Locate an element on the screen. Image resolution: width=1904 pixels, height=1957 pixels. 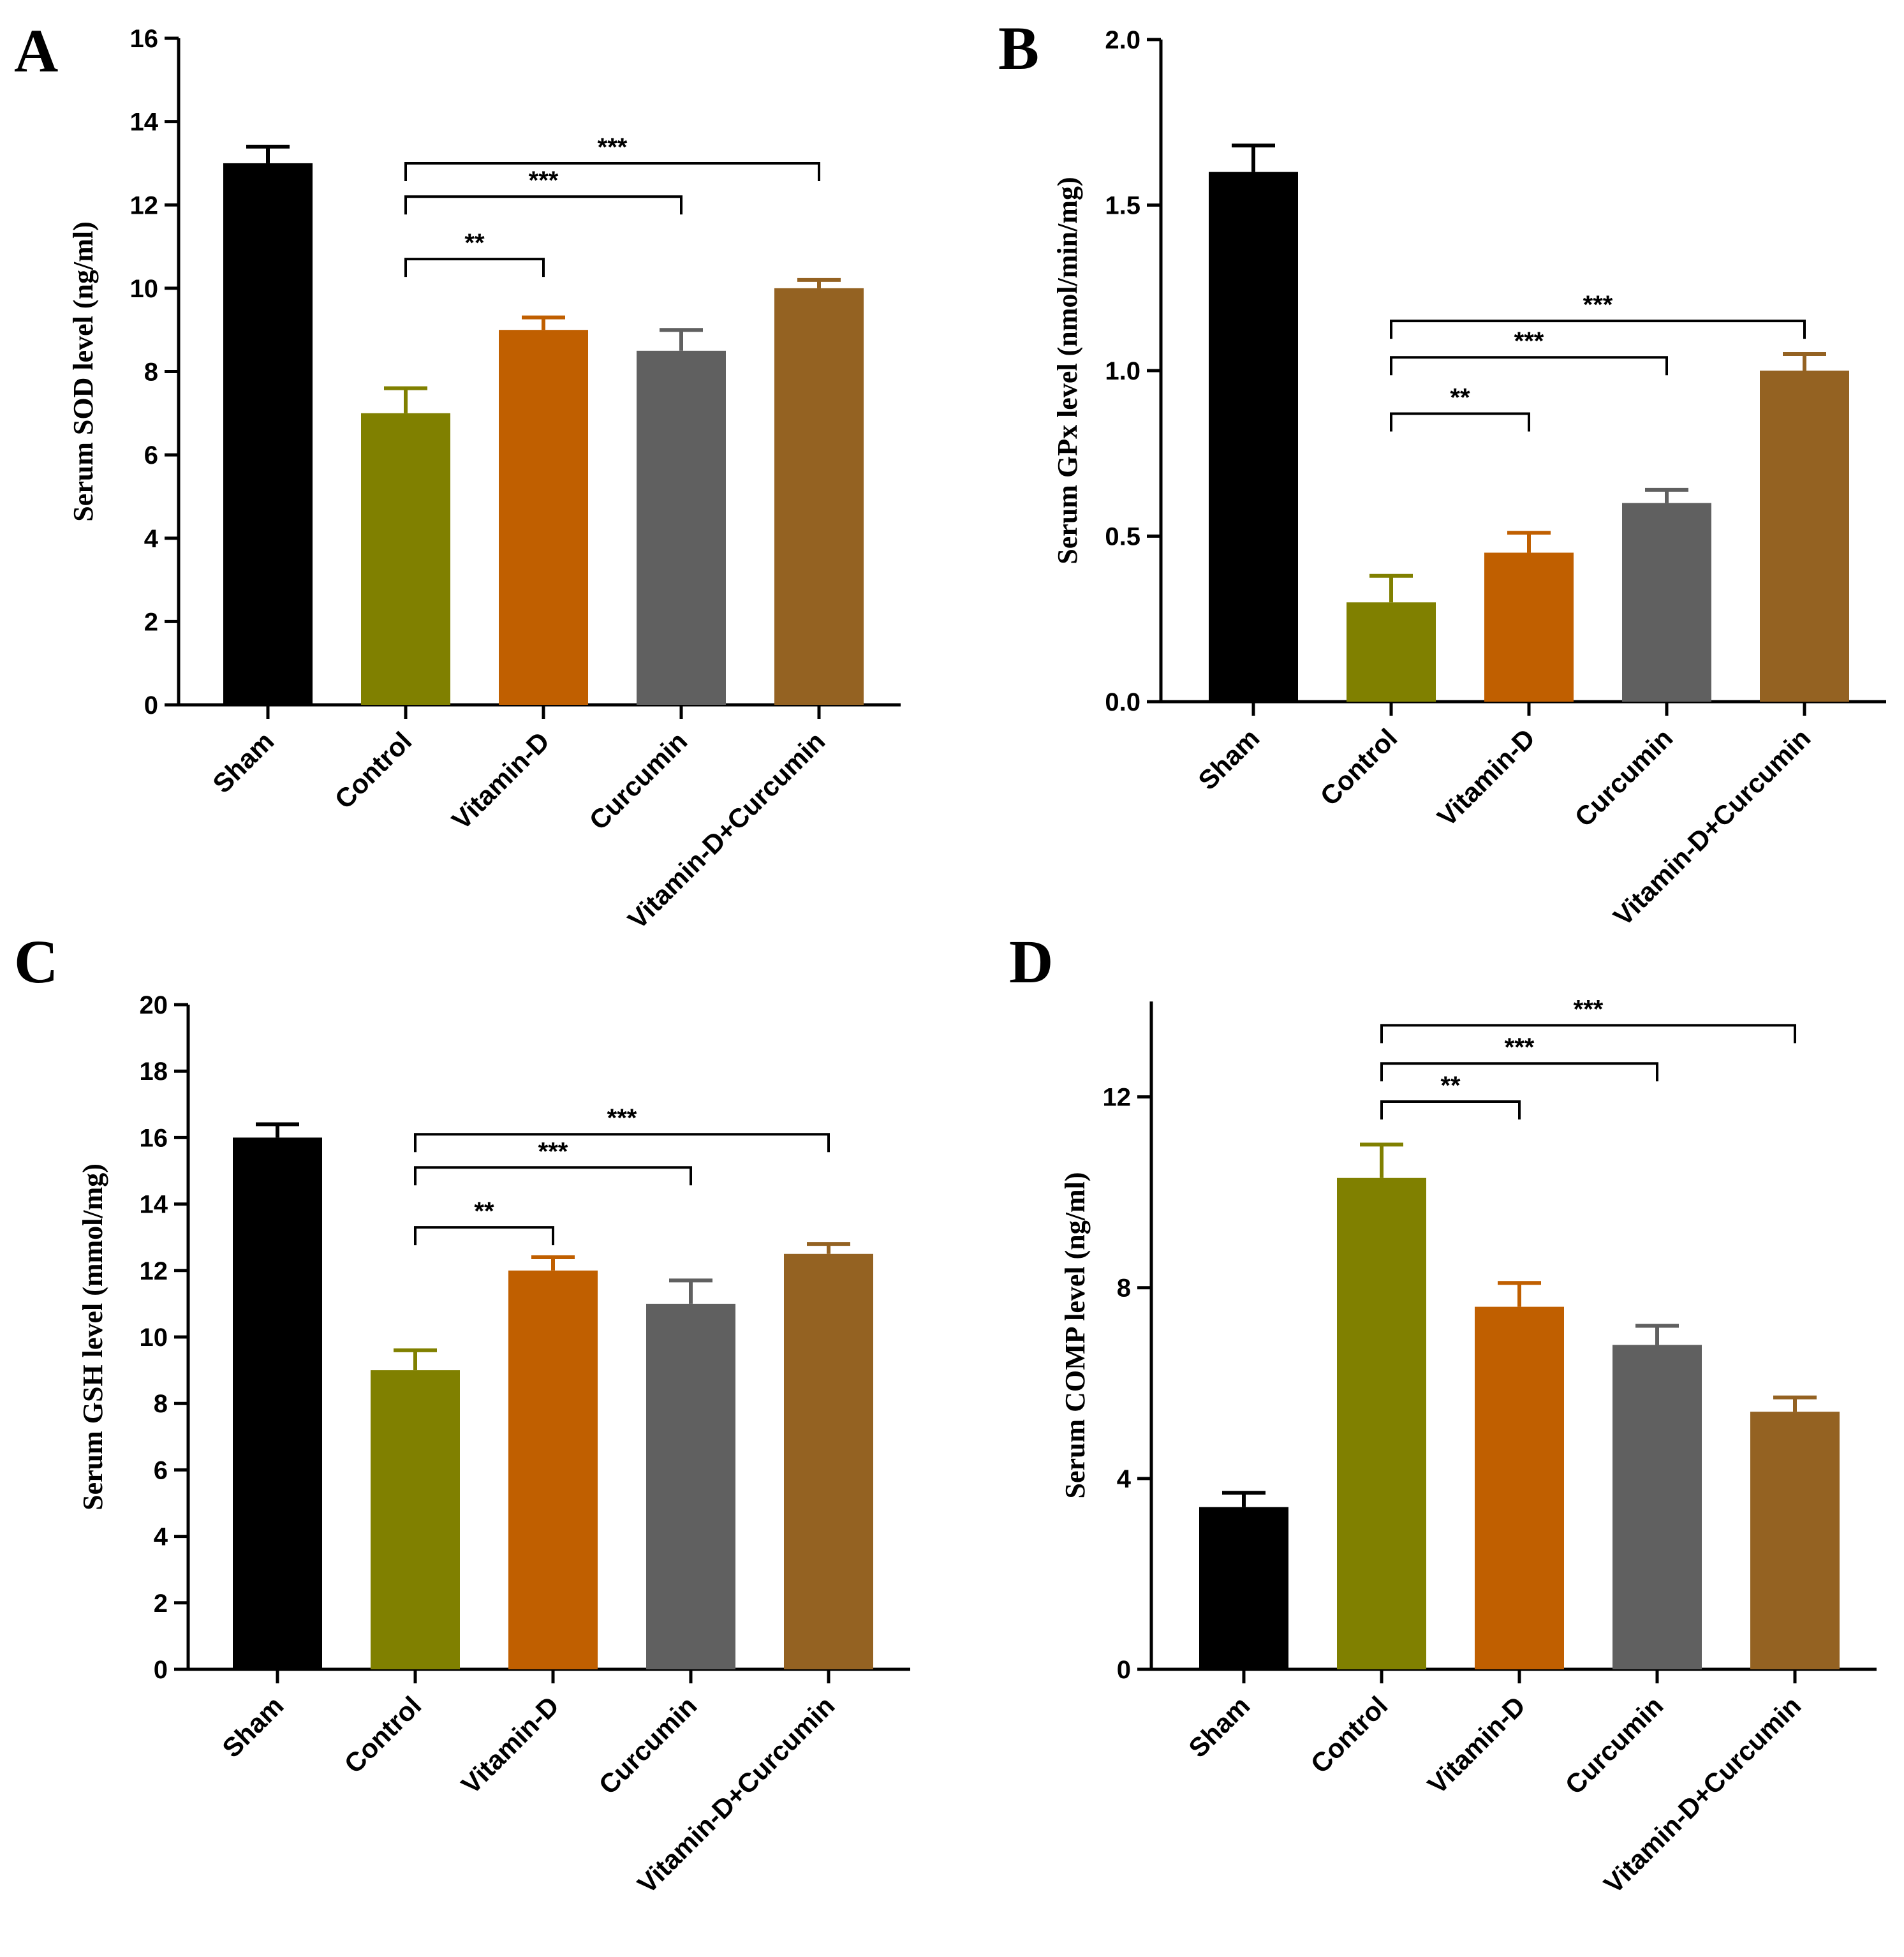
panel-a-y-tick-label: 16 is located at coordinates (144, 39).